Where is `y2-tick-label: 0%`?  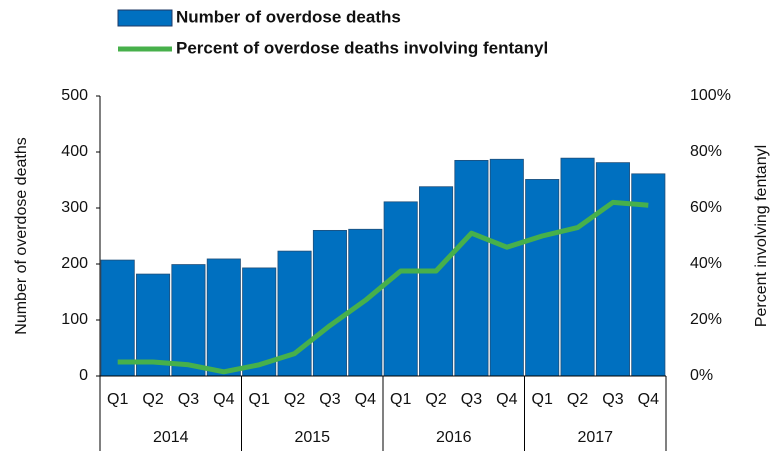
y2-tick-label: 0% is located at coordinates (701, 375).